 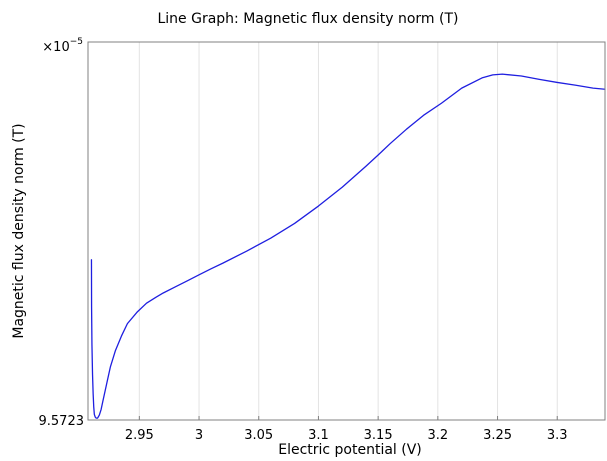 I want to click on y-axis-bottom-tick-label: 9.5723, so click(x=62, y=421).